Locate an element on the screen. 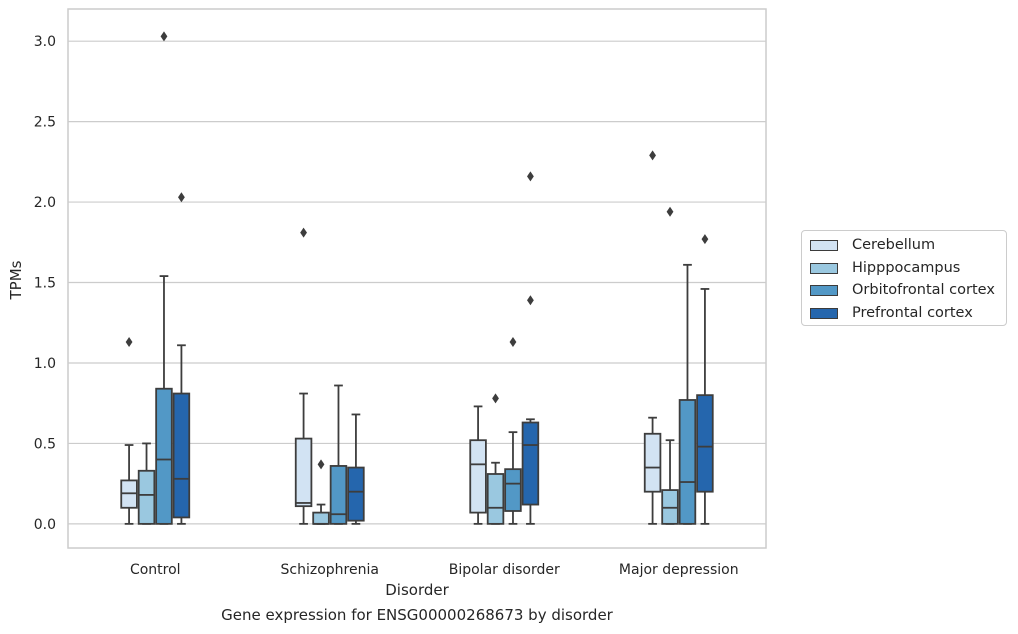 The height and width of the screenshot is (634, 1018). y-tick-label: 1.5 is located at coordinates (45, 284).